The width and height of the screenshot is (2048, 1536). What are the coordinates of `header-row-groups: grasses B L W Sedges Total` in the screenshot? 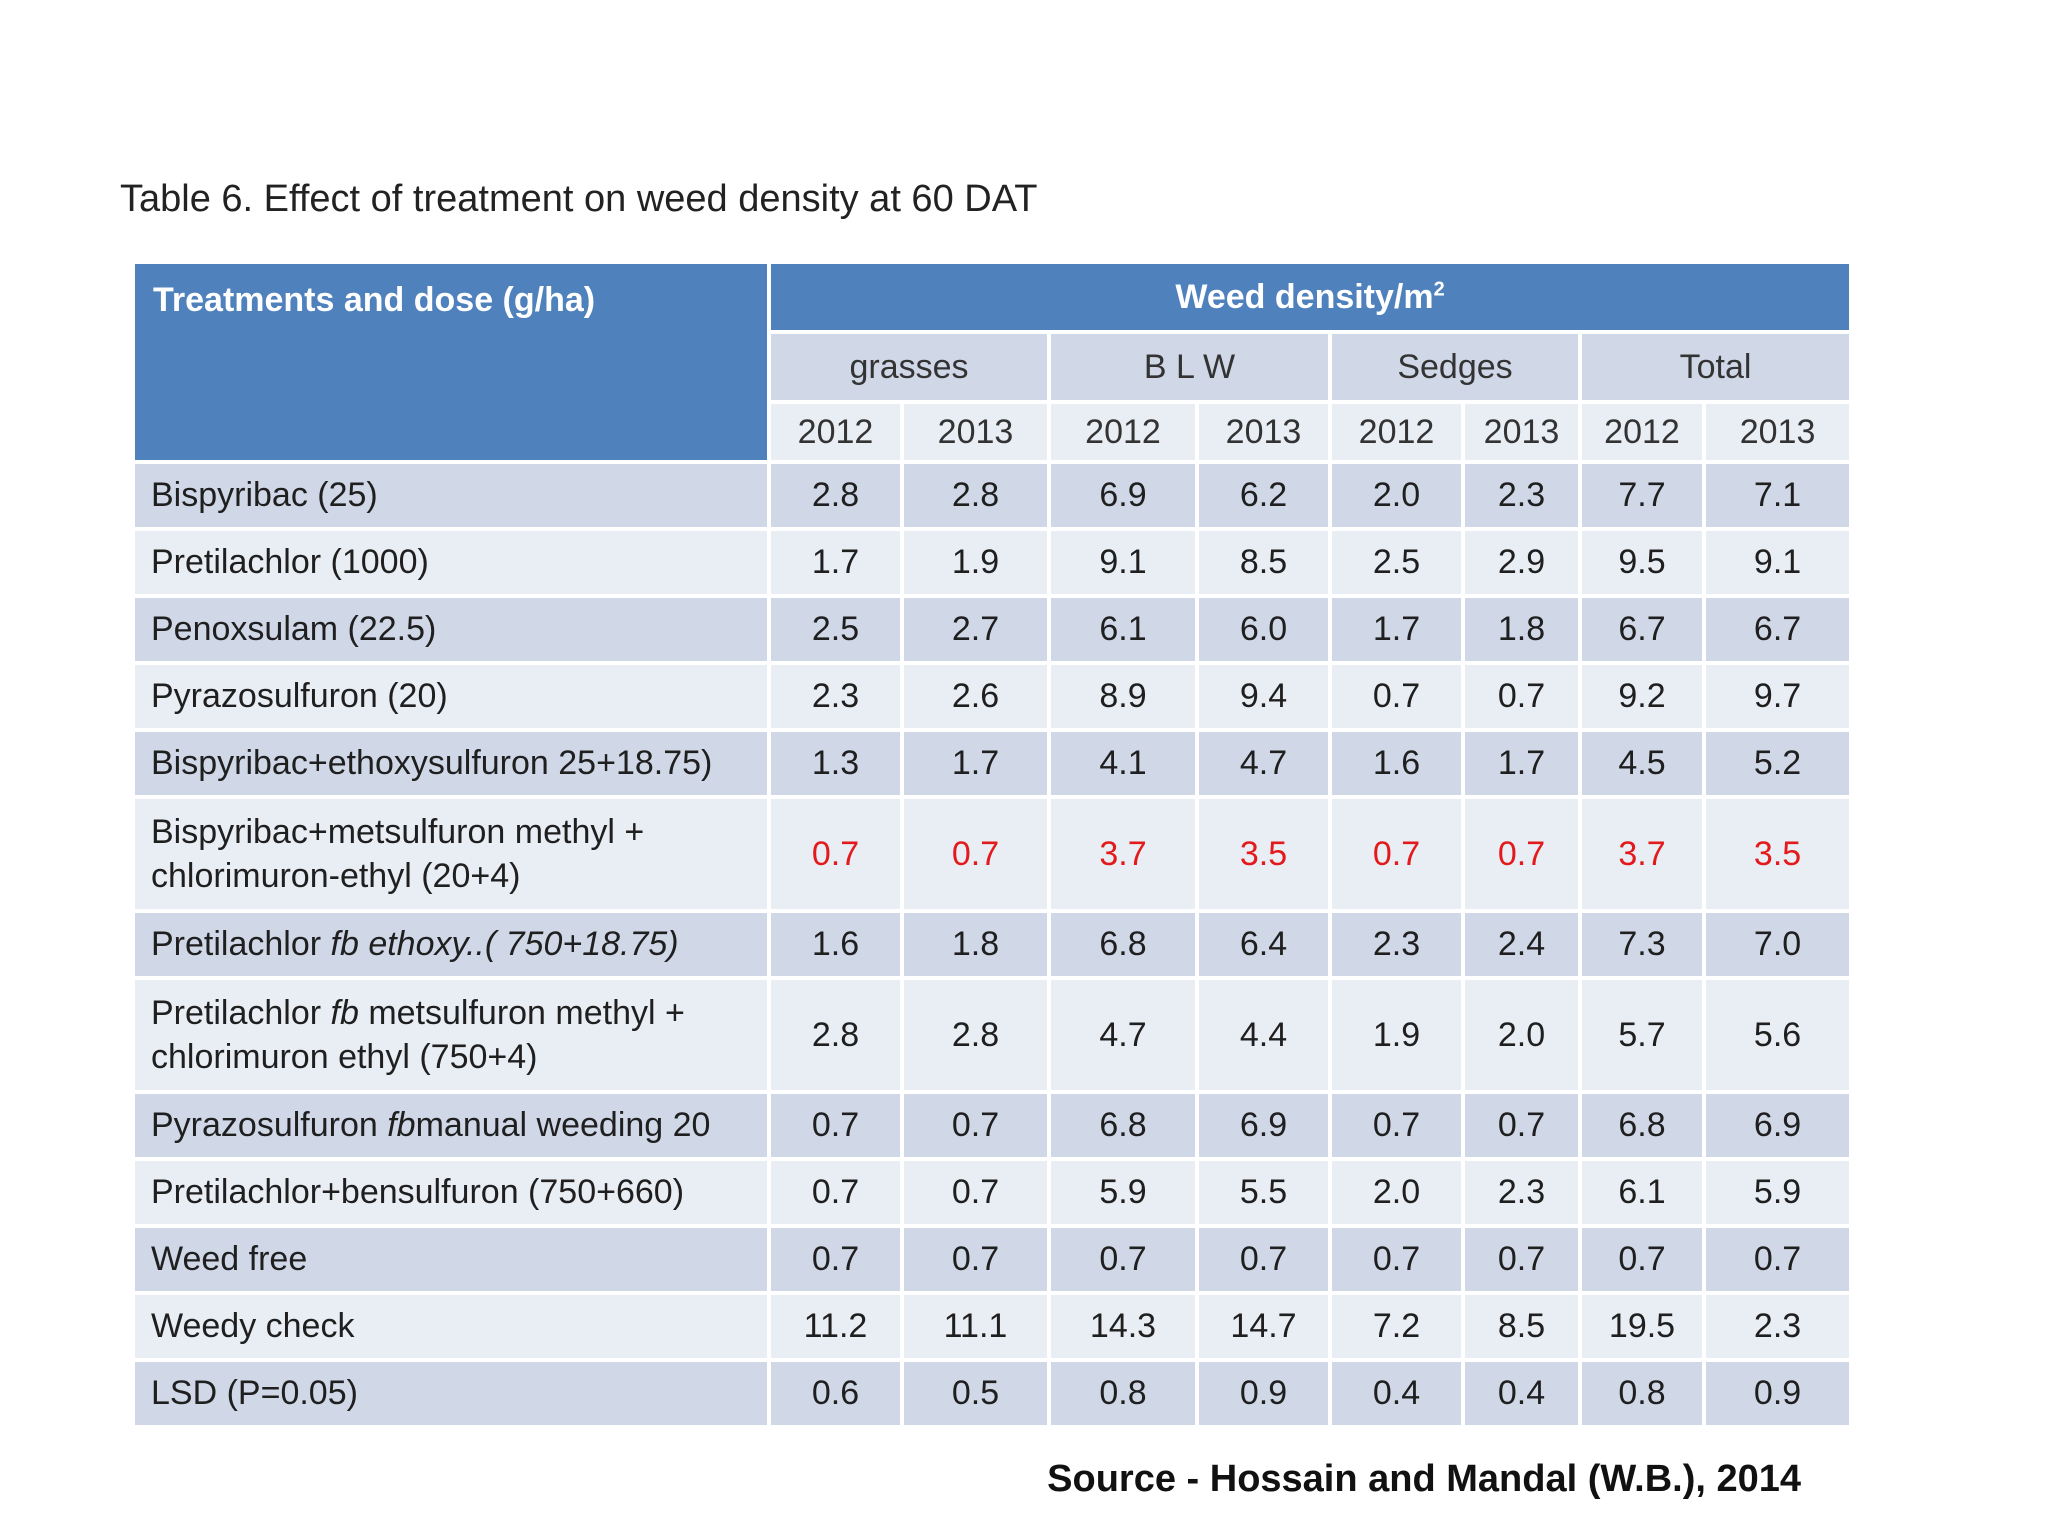 It's located at (993, 367).